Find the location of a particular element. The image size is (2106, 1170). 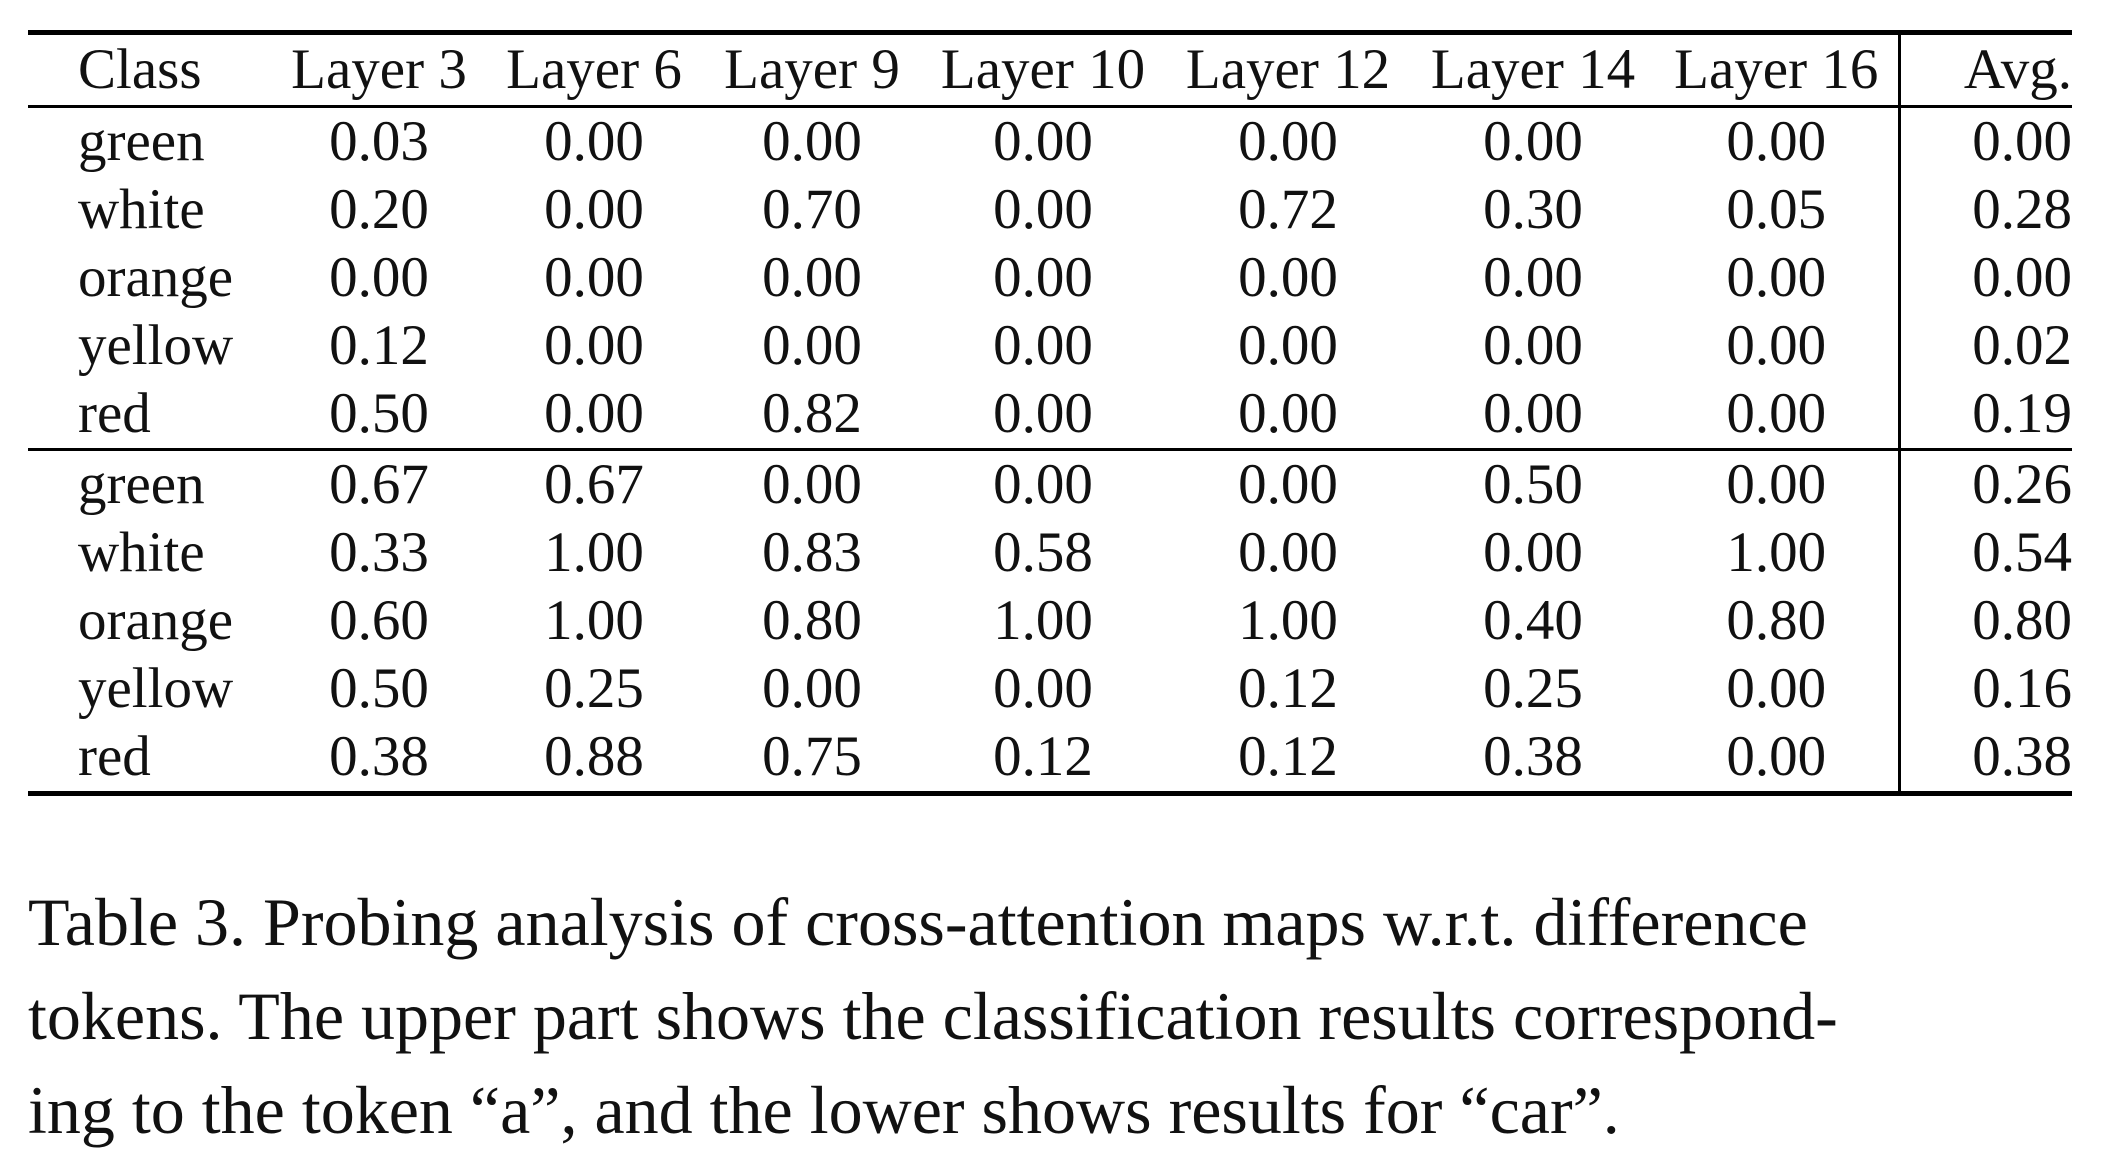

header-layer-16: Layer 16 is located at coordinates (1777, 69).